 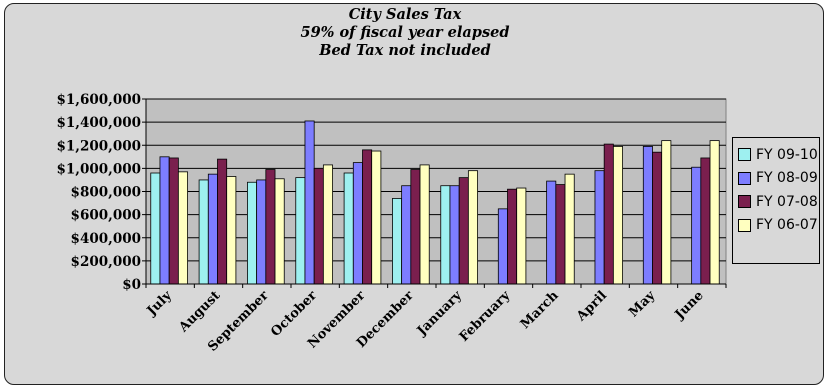 I want to click on chart-subtitle-line-1: 59% of fiscal year elapsed, so click(x=405, y=32).